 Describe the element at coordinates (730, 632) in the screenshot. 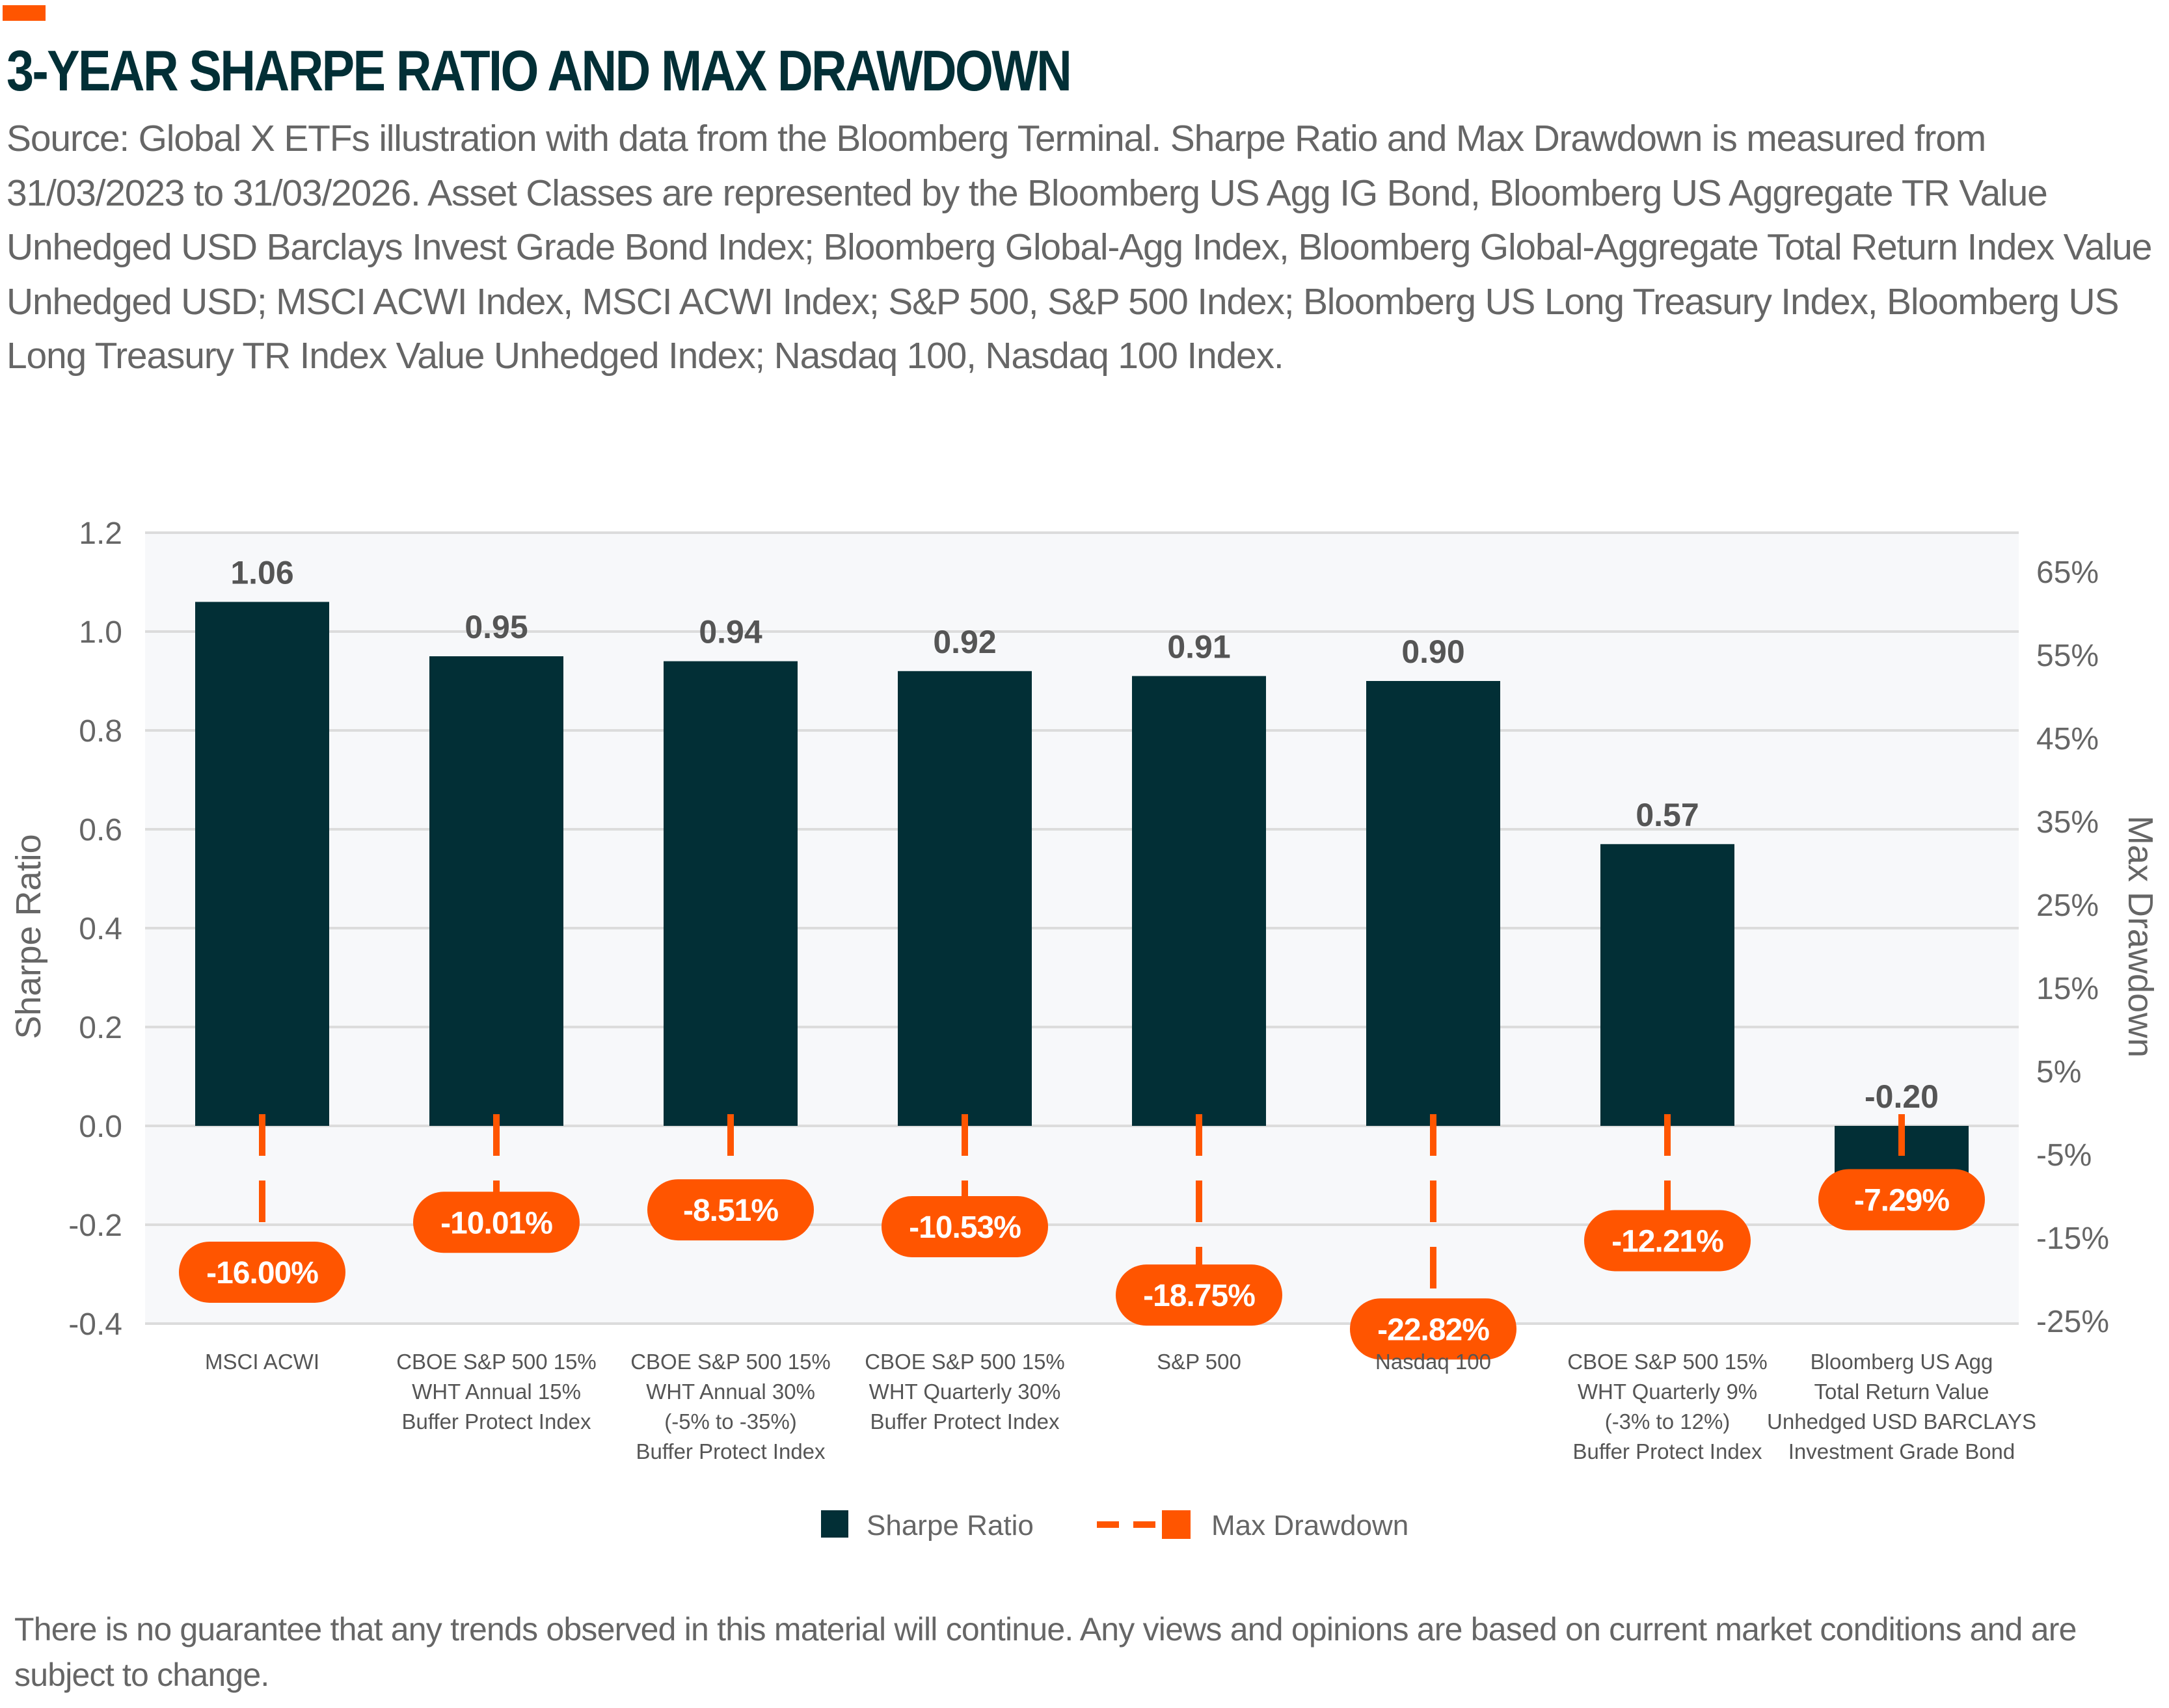

I see `sharpe-value-label: 0.94` at that location.